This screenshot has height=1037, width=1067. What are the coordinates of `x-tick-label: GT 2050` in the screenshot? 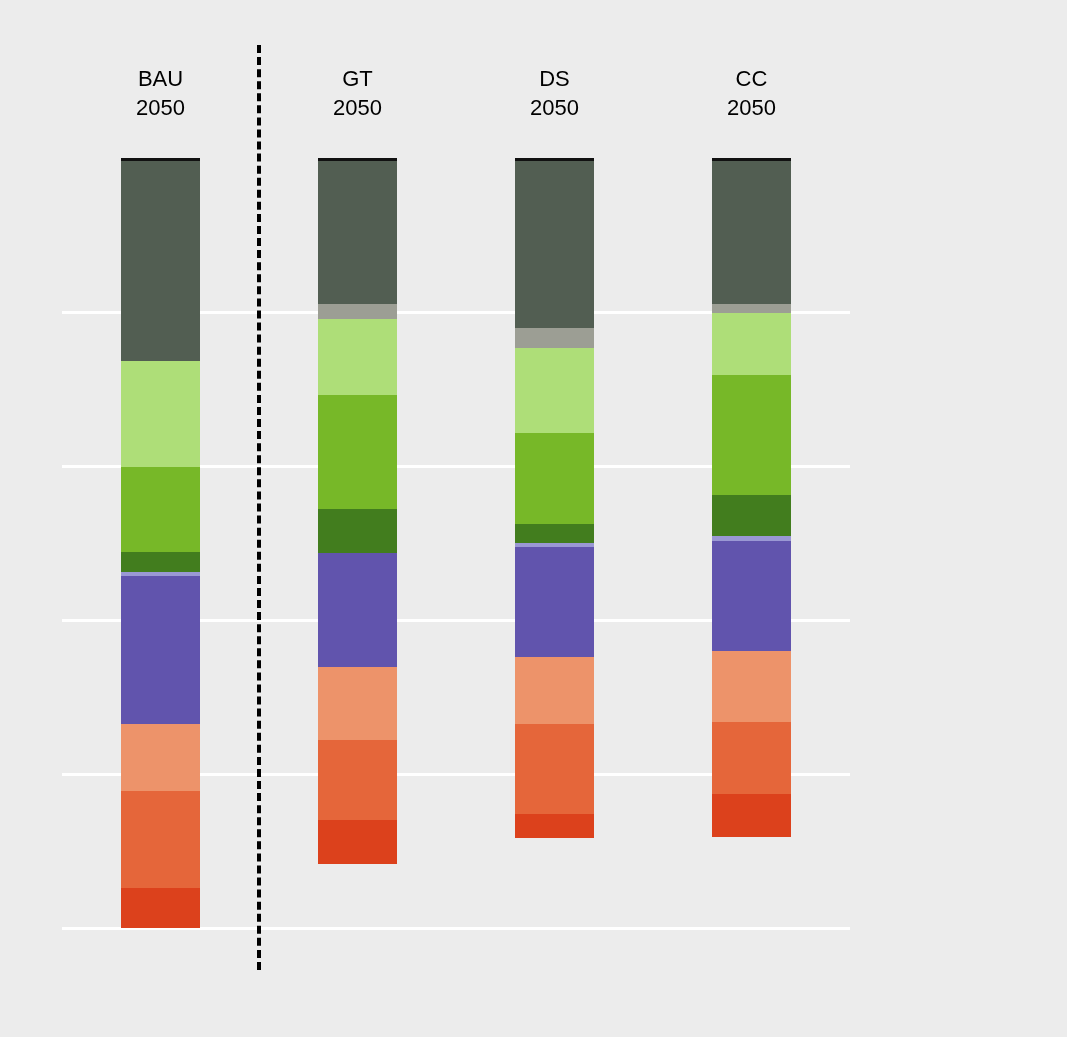 It's located at (357, 93).